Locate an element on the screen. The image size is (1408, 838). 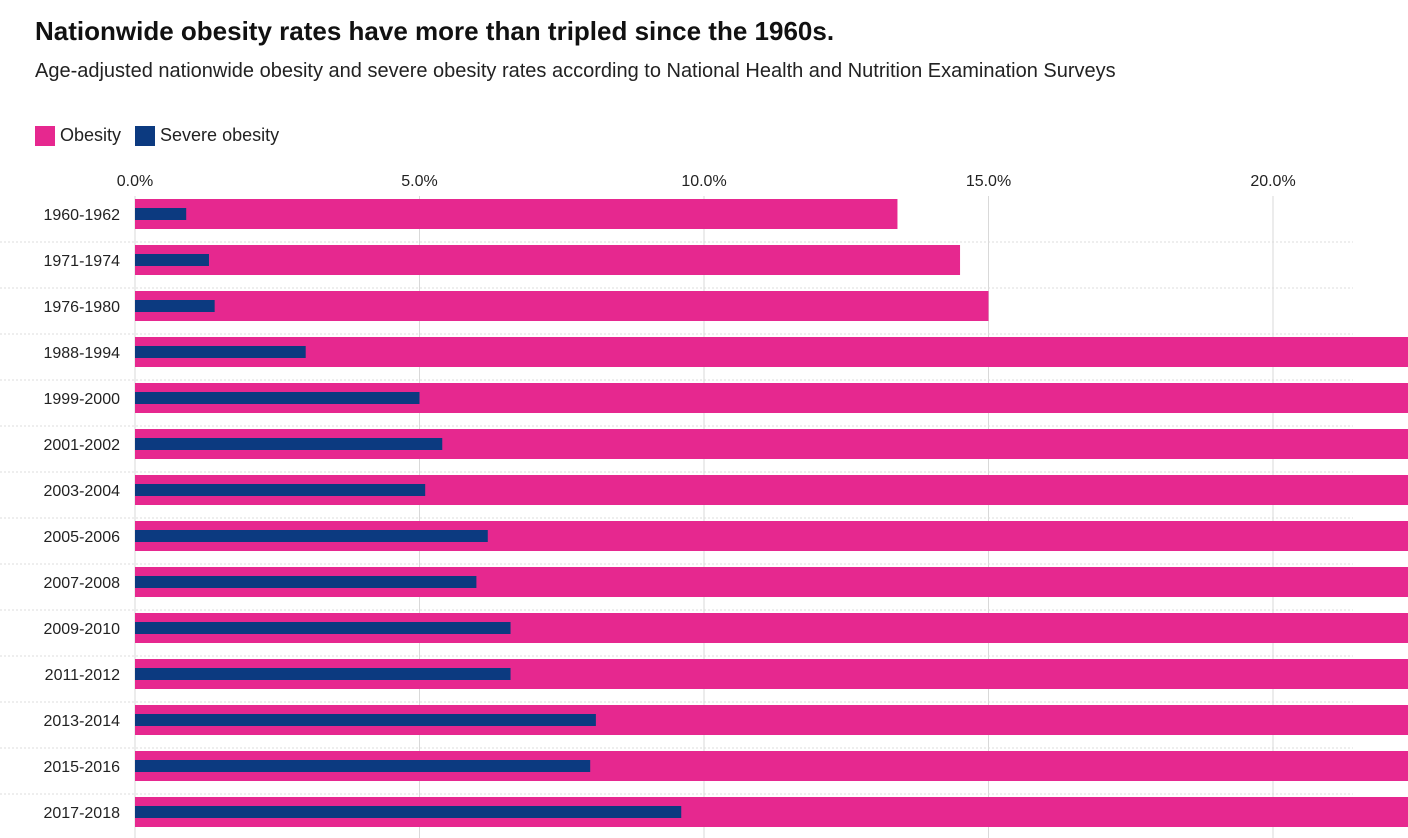
legend-swatch-obesity is located at coordinates (45, 135).